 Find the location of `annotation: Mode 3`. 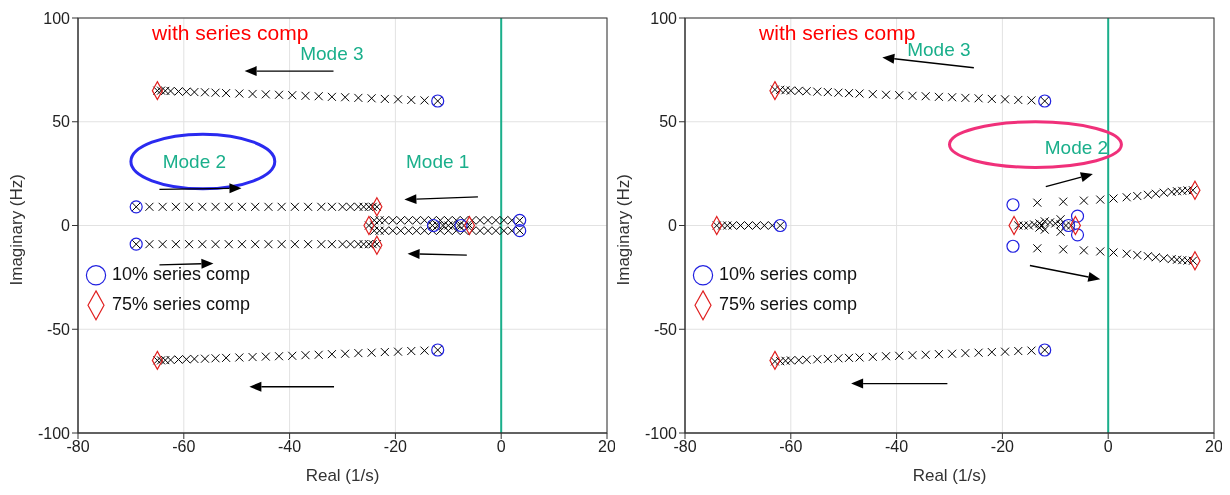

annotation: Mode 3 is located at coordinates (332, 54).